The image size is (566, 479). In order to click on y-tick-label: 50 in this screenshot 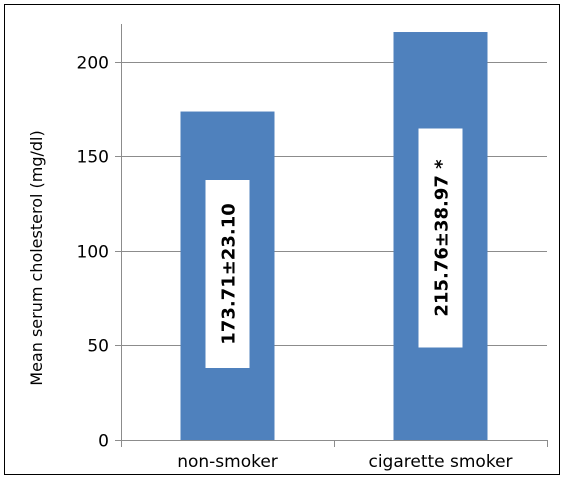, I will do `click(98, 347)`.